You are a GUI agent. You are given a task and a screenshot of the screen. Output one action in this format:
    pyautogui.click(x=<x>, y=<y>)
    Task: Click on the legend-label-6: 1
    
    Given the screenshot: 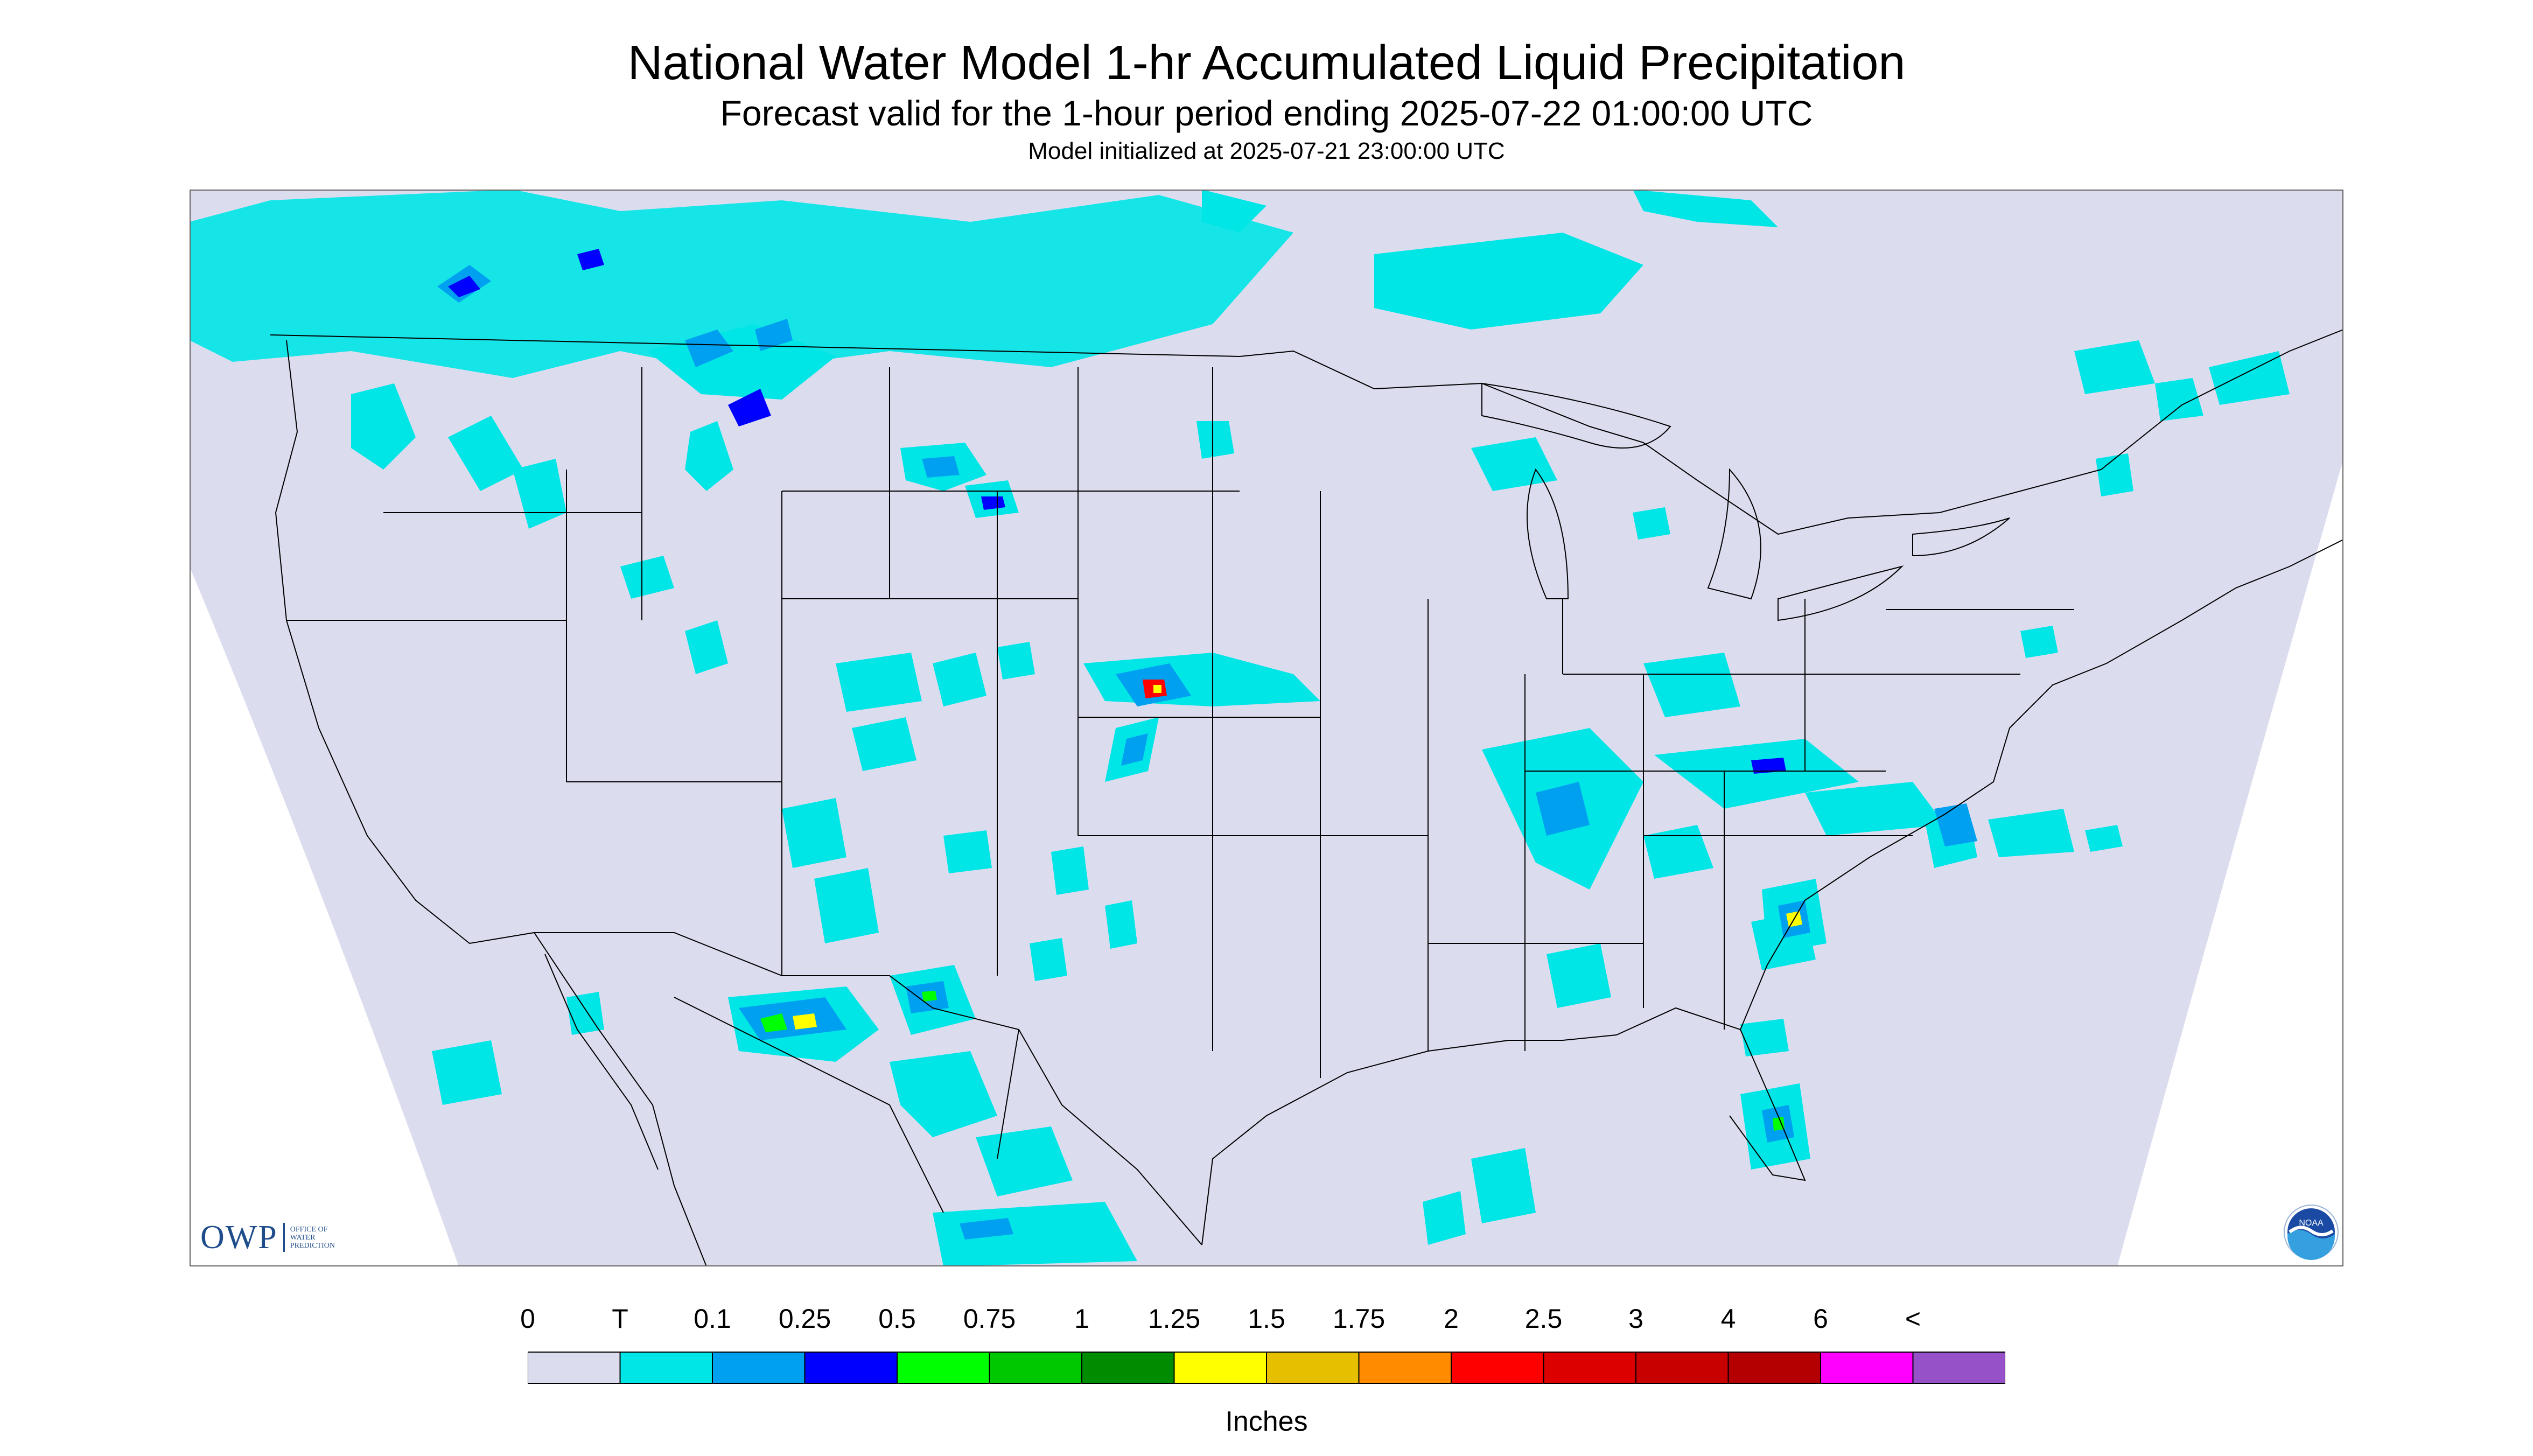 What is the action you would take?
    pyautogui.click(x=1081, y=1319)
    